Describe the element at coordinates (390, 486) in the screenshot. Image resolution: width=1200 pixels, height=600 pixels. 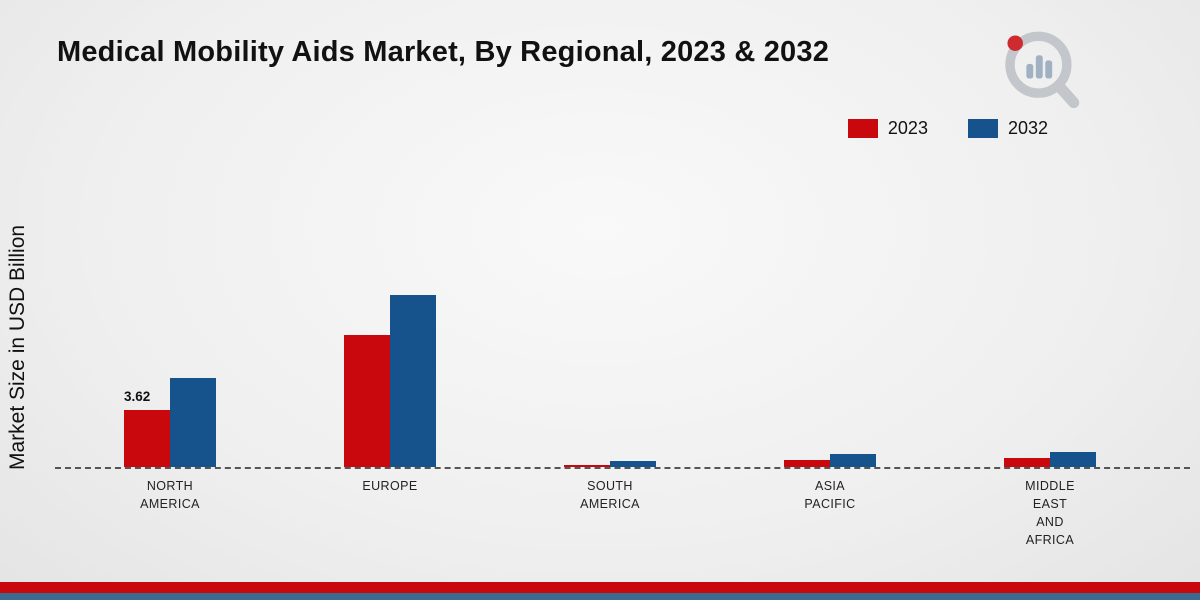
I see `x-axis-label-europe: EUROPE` at that location.